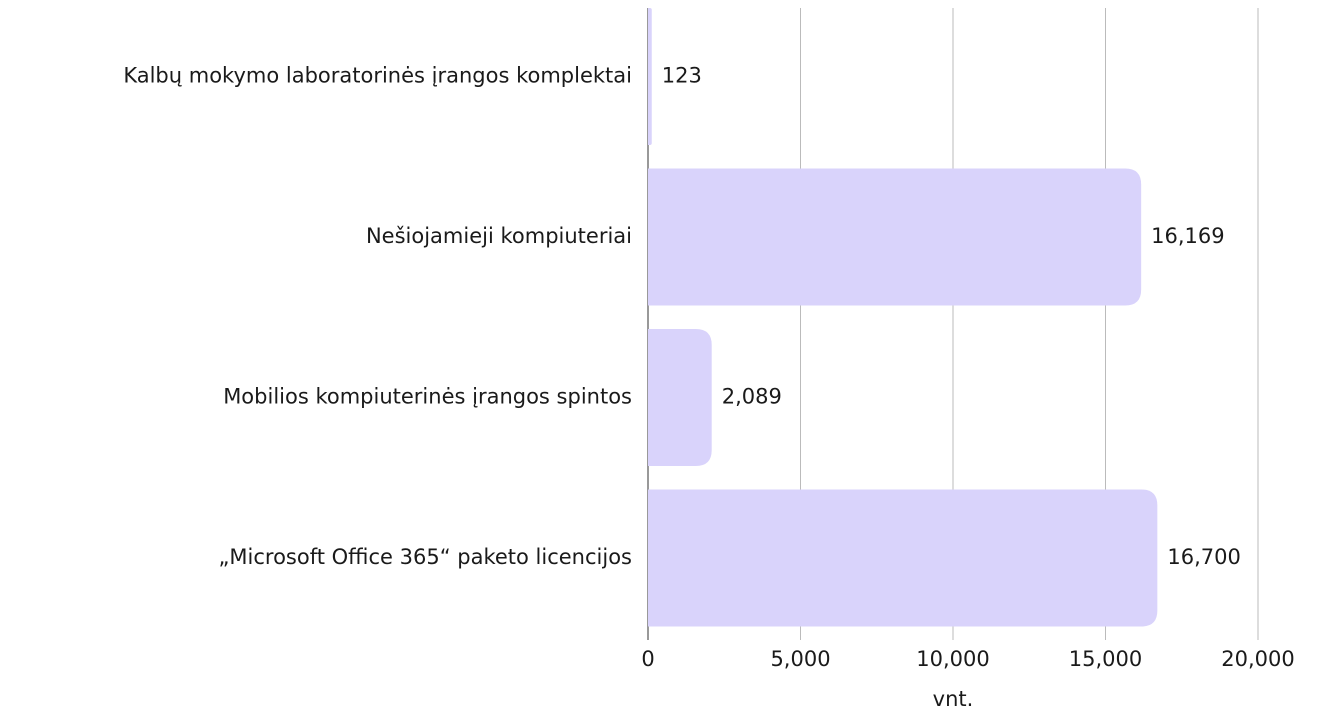  Describe the element at coordinates (952, 659) in the screenshot. I see `x-tick-label: 10,000` at that location.